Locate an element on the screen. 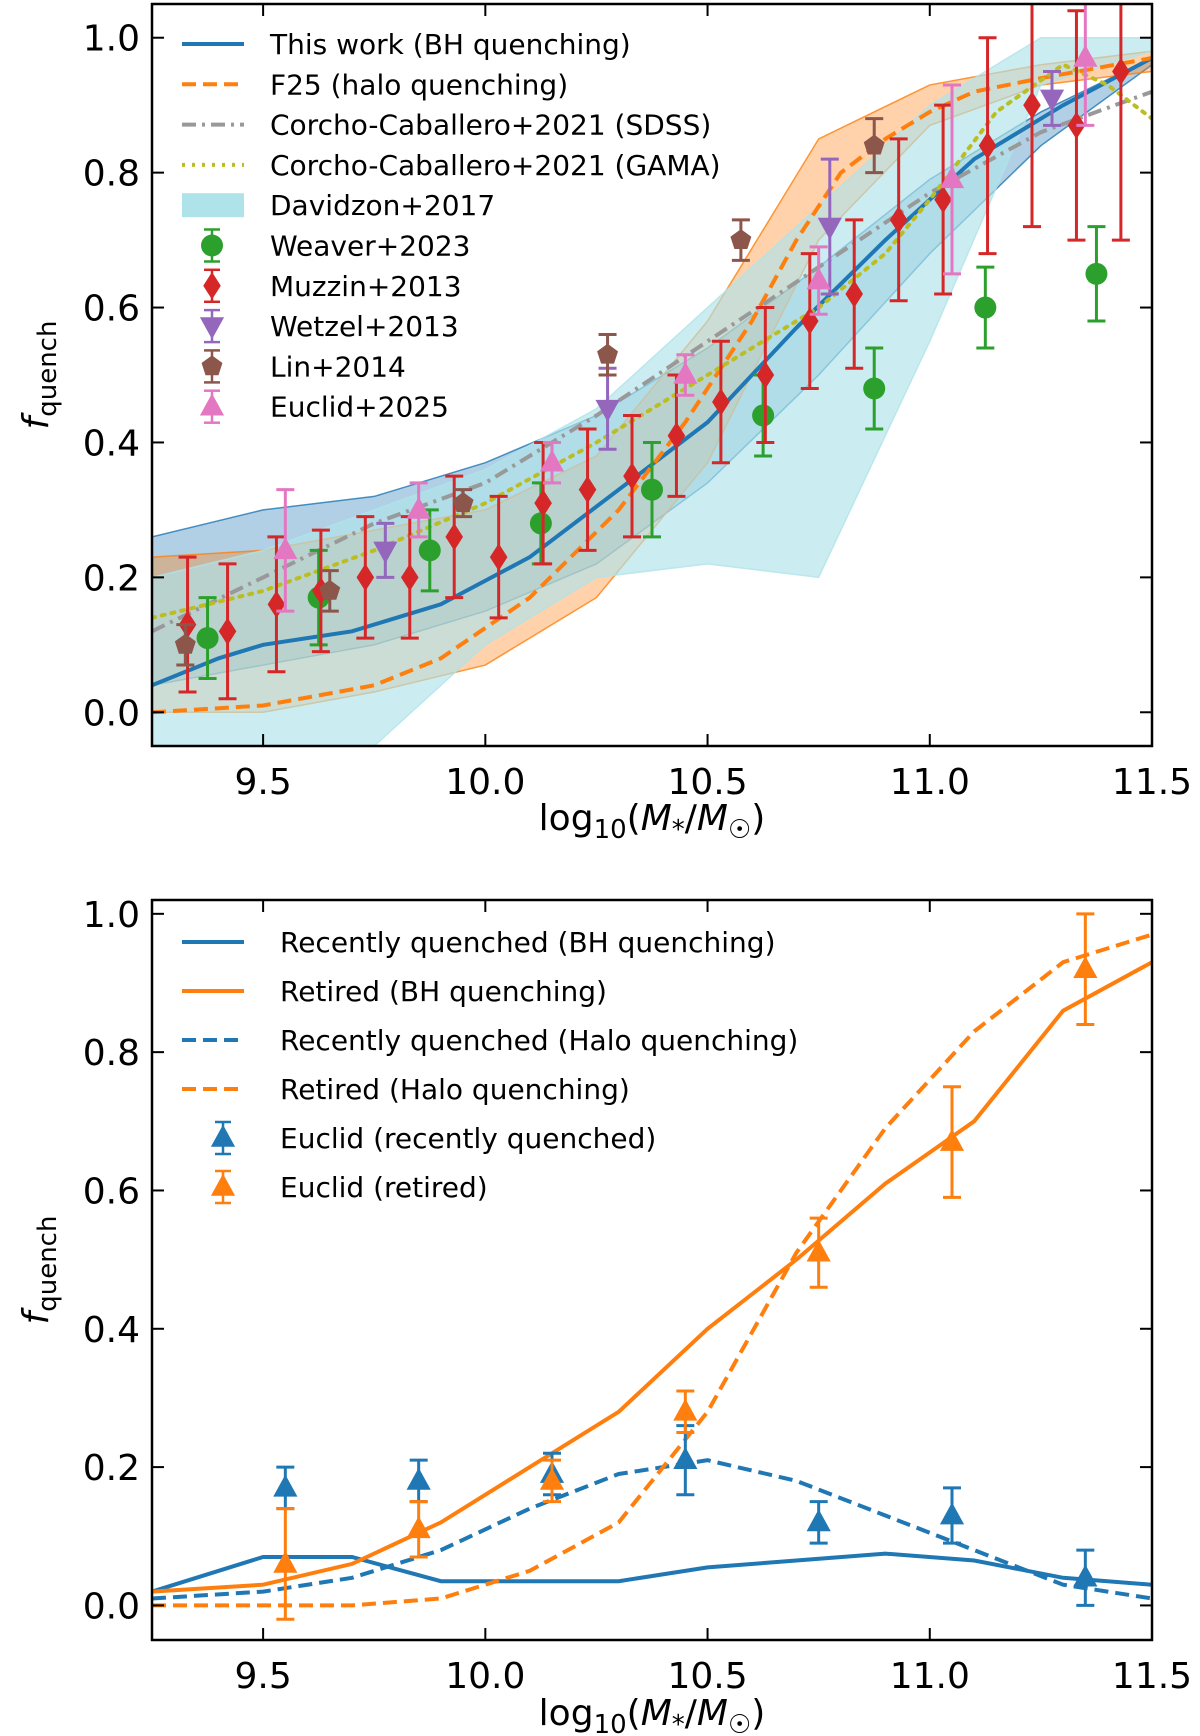 The width and height of the screenshot is (1200, 1736). legend-item-this-work-bh-quenching: This work (BH quenching) is located at coordinates (406, 44).